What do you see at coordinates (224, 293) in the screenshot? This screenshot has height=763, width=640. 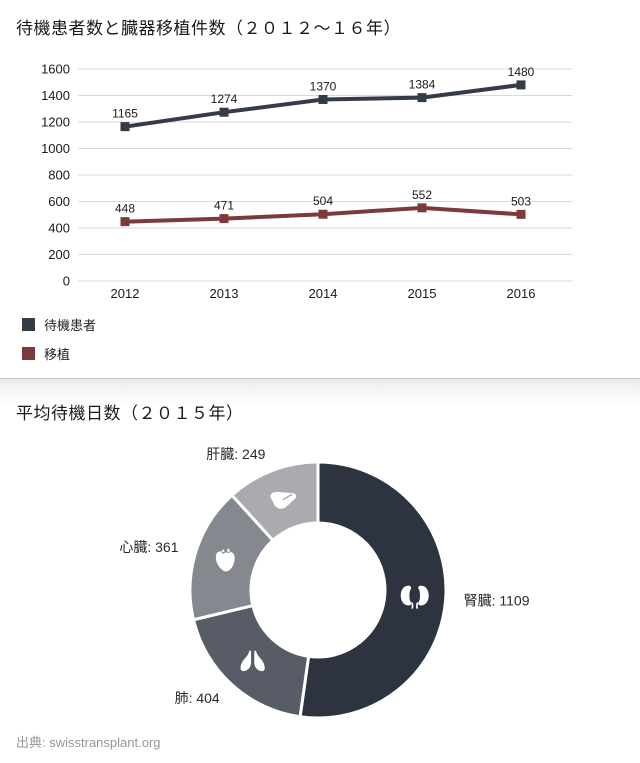 I see `x-axis-tick-label: 2013` at bounding box center [224, 293].